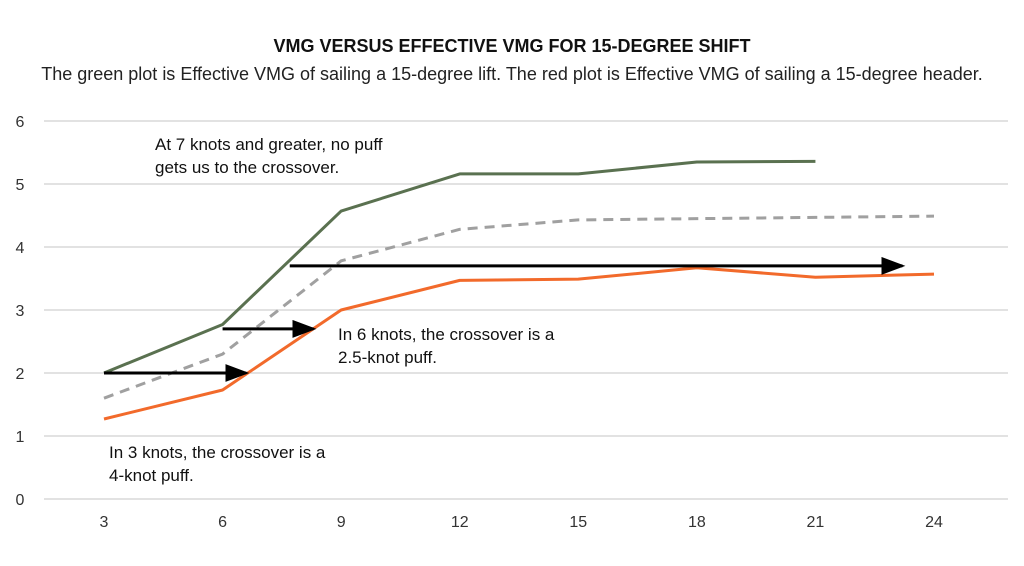  Describe the element at coordinates (20, 248) in the screenshot. I see `y-tick-label: 4` at that location.